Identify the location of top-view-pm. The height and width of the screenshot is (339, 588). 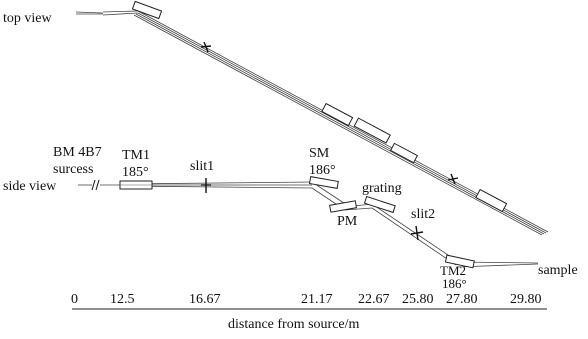
(404, 153).